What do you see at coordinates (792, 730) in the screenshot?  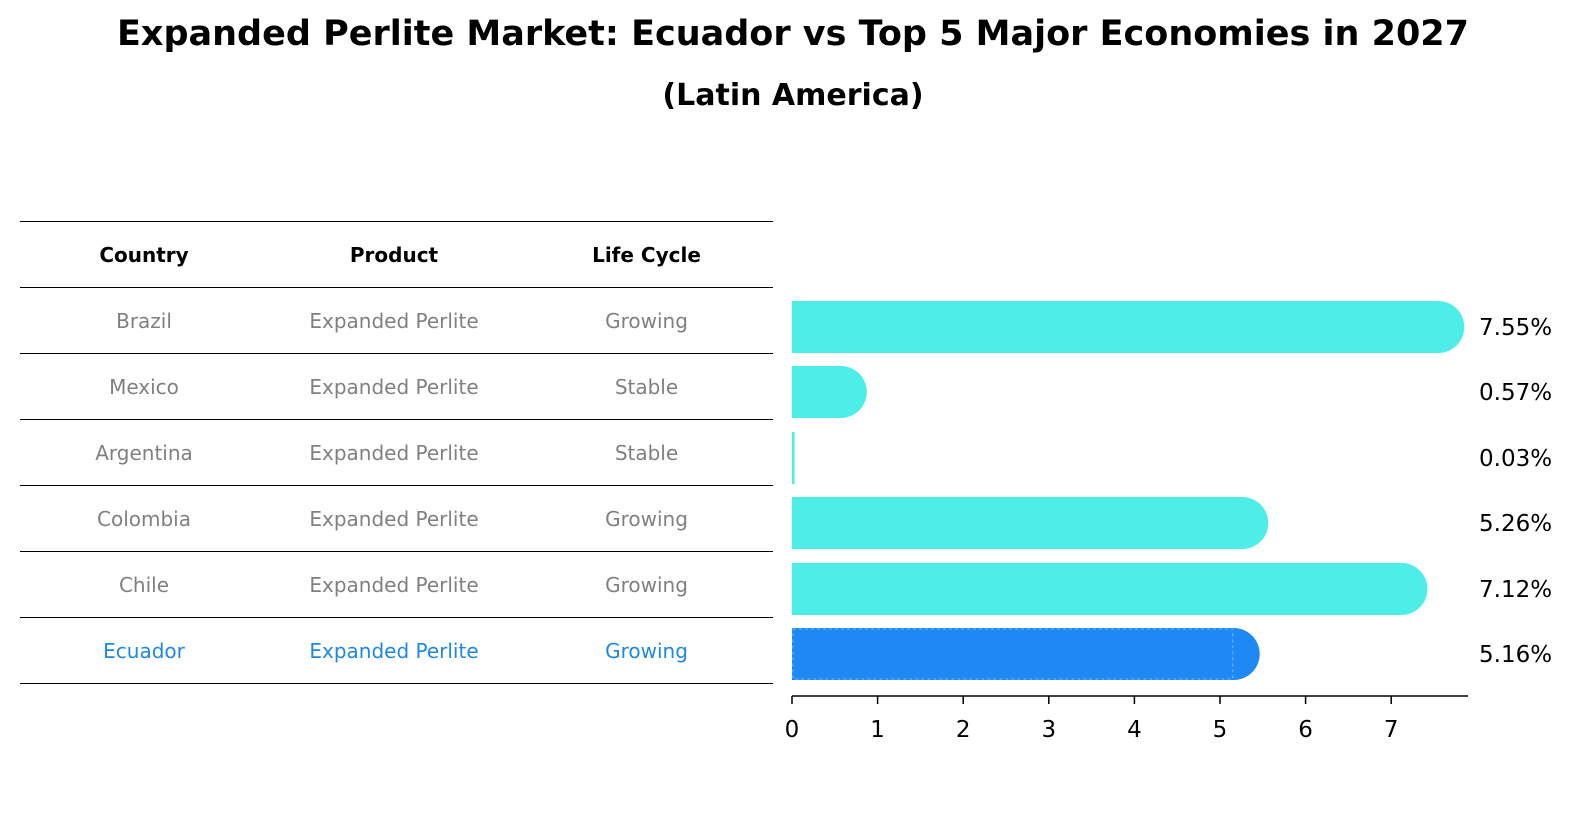 I see `x-tick-label: 0` at bounding box center [792, 730].